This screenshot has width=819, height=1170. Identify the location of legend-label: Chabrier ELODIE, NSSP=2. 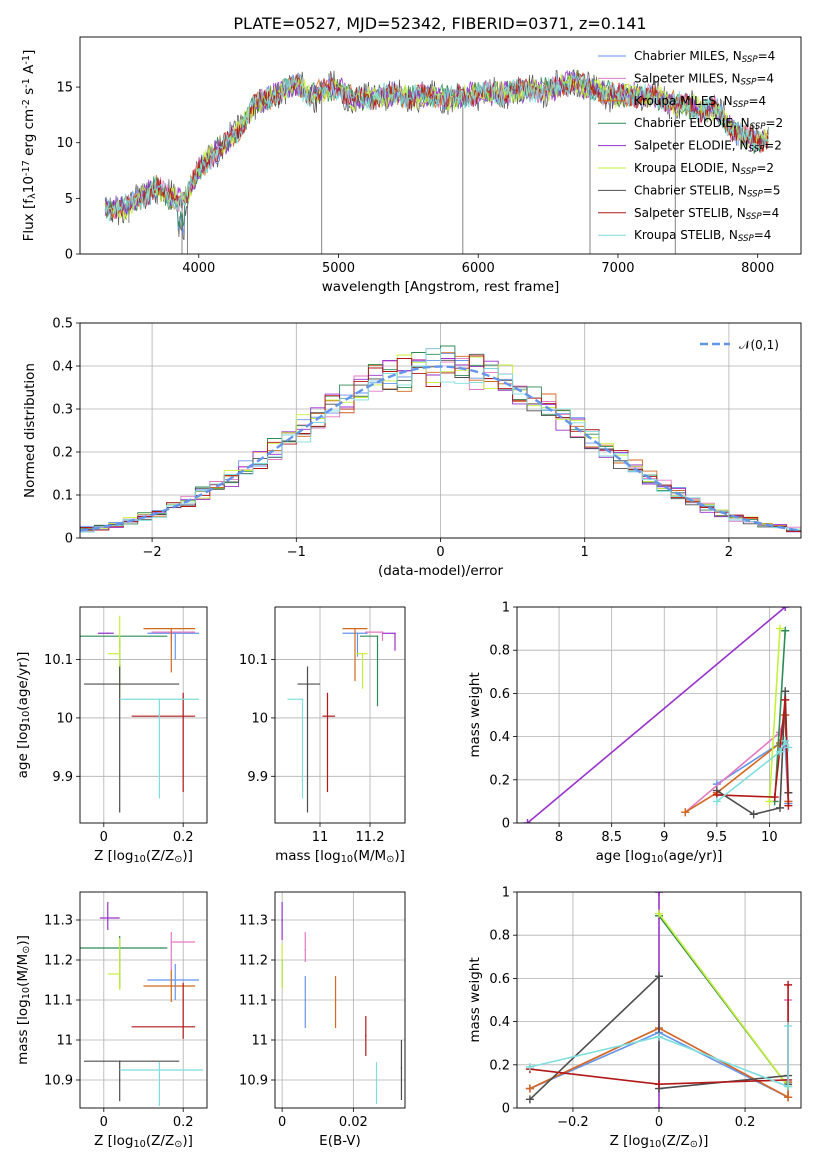
(708, 124).